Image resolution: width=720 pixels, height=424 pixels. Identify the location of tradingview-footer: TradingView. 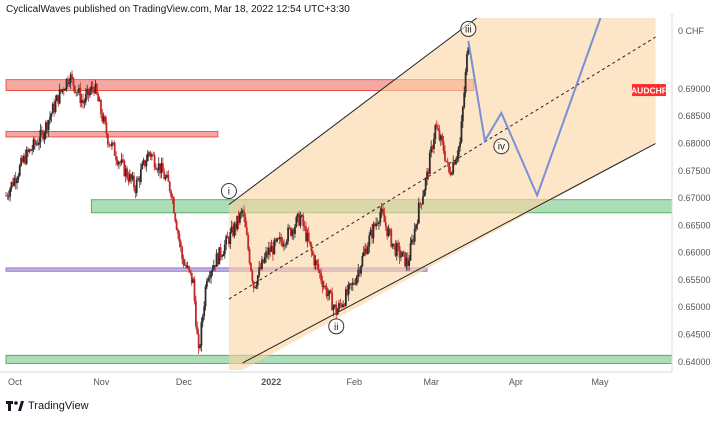
(47, 406).